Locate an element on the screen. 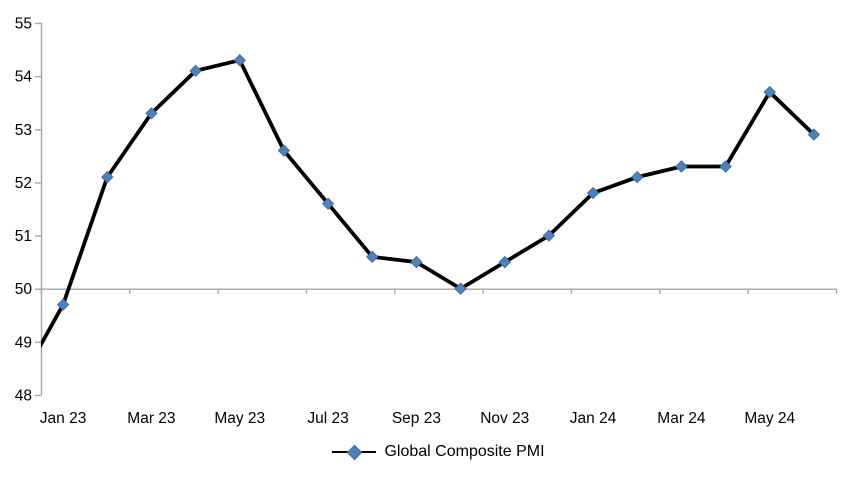  x-axis-tick-label: Mar 24 is located at coordinates (681, 418).